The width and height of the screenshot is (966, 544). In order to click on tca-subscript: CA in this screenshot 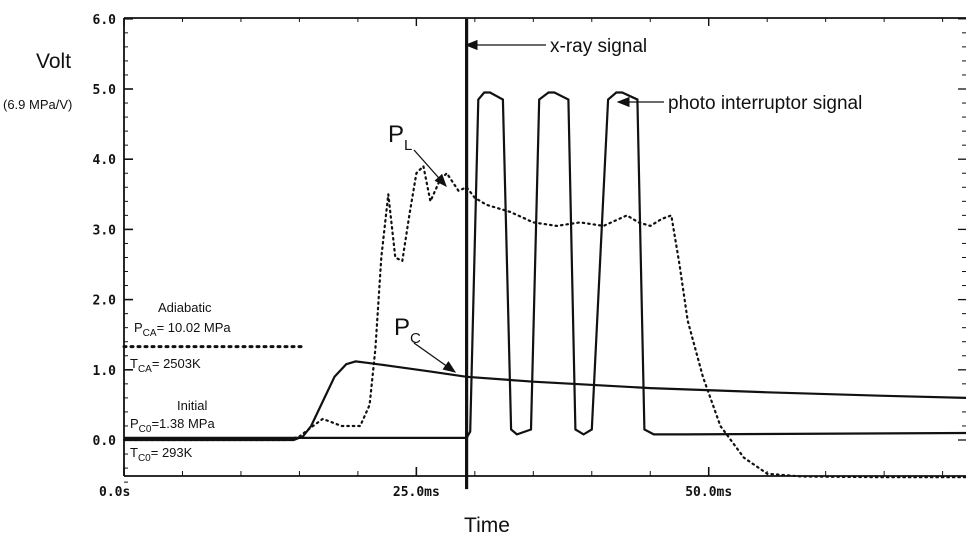, I will do `click(145, 369)`.